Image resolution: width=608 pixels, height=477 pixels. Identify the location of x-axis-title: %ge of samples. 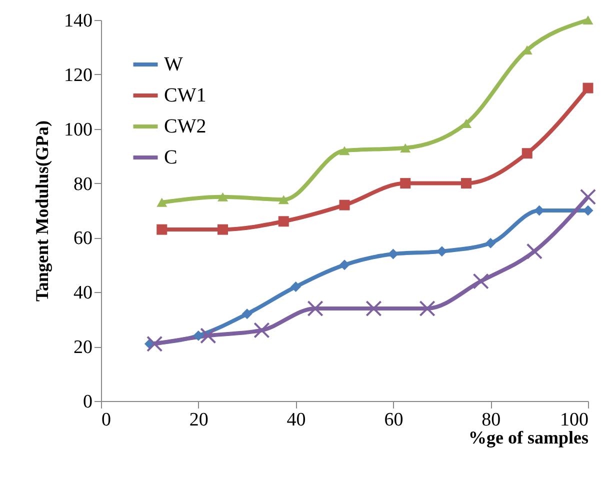
(528, 438).